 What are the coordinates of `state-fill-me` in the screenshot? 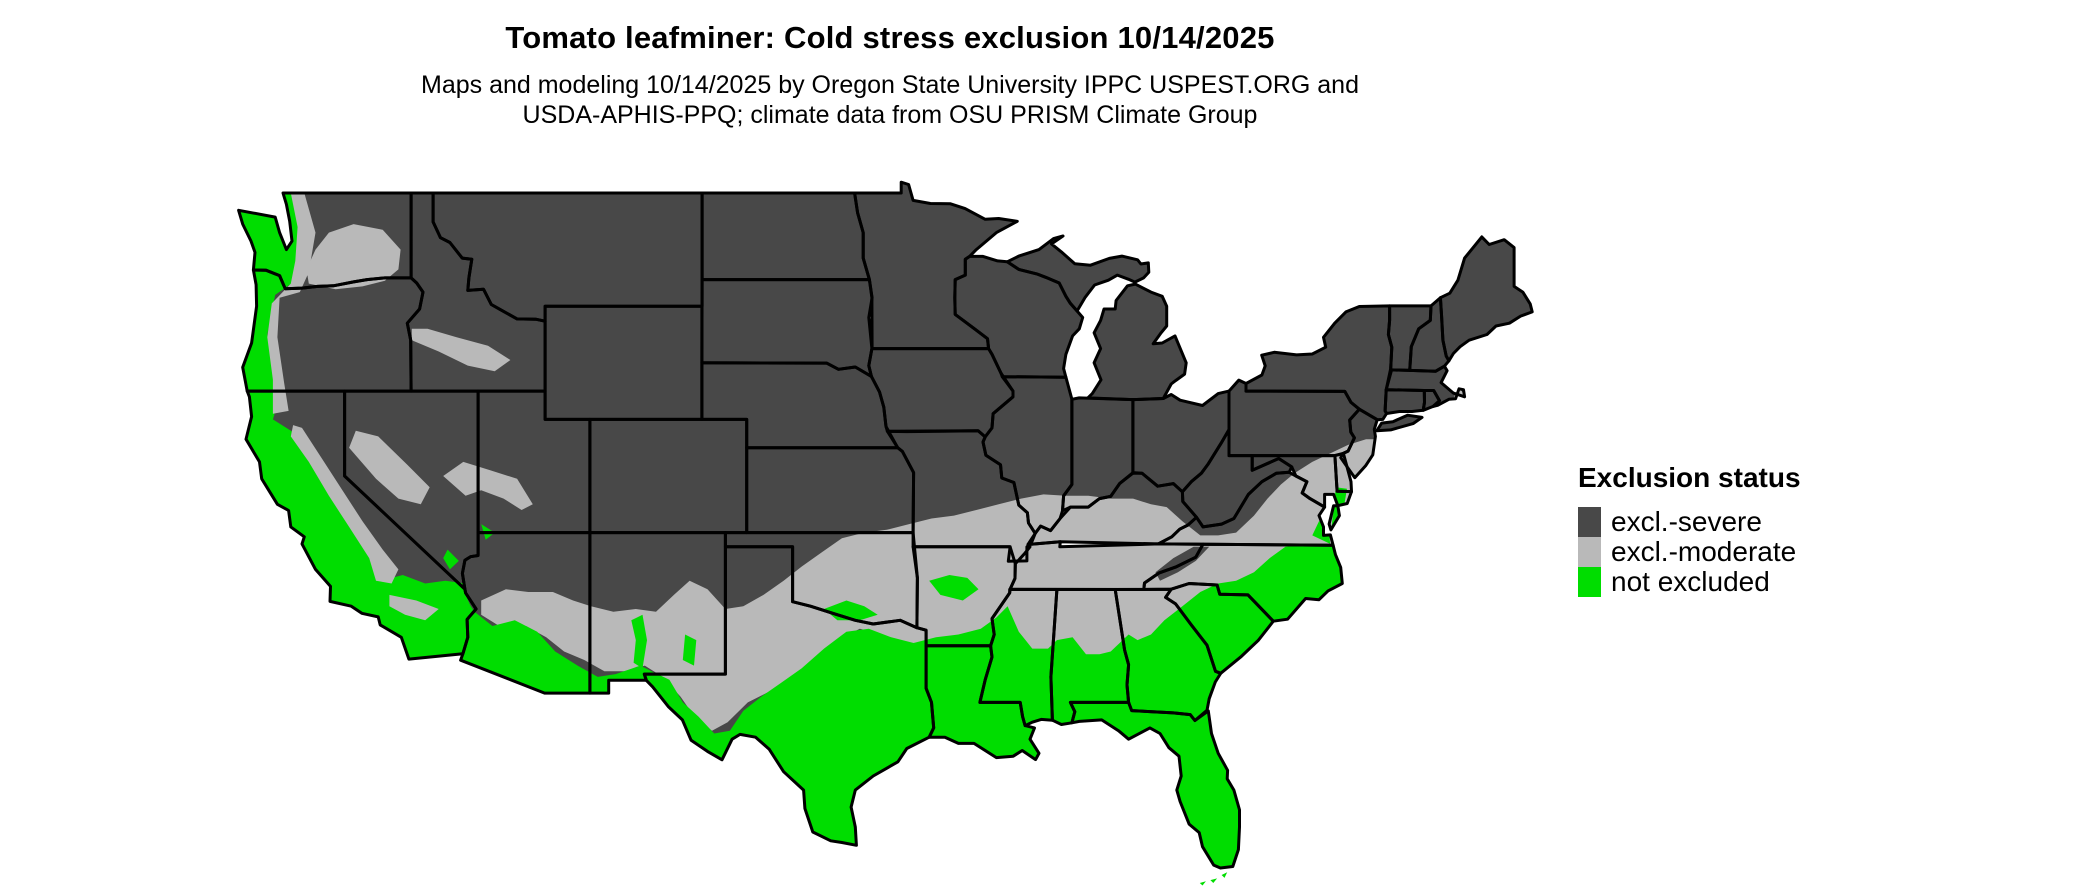 It's located at (1486, 298).